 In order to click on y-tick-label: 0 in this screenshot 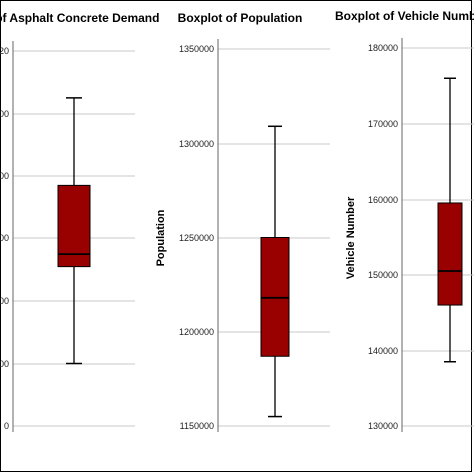, I will do `click(6, 426)`.